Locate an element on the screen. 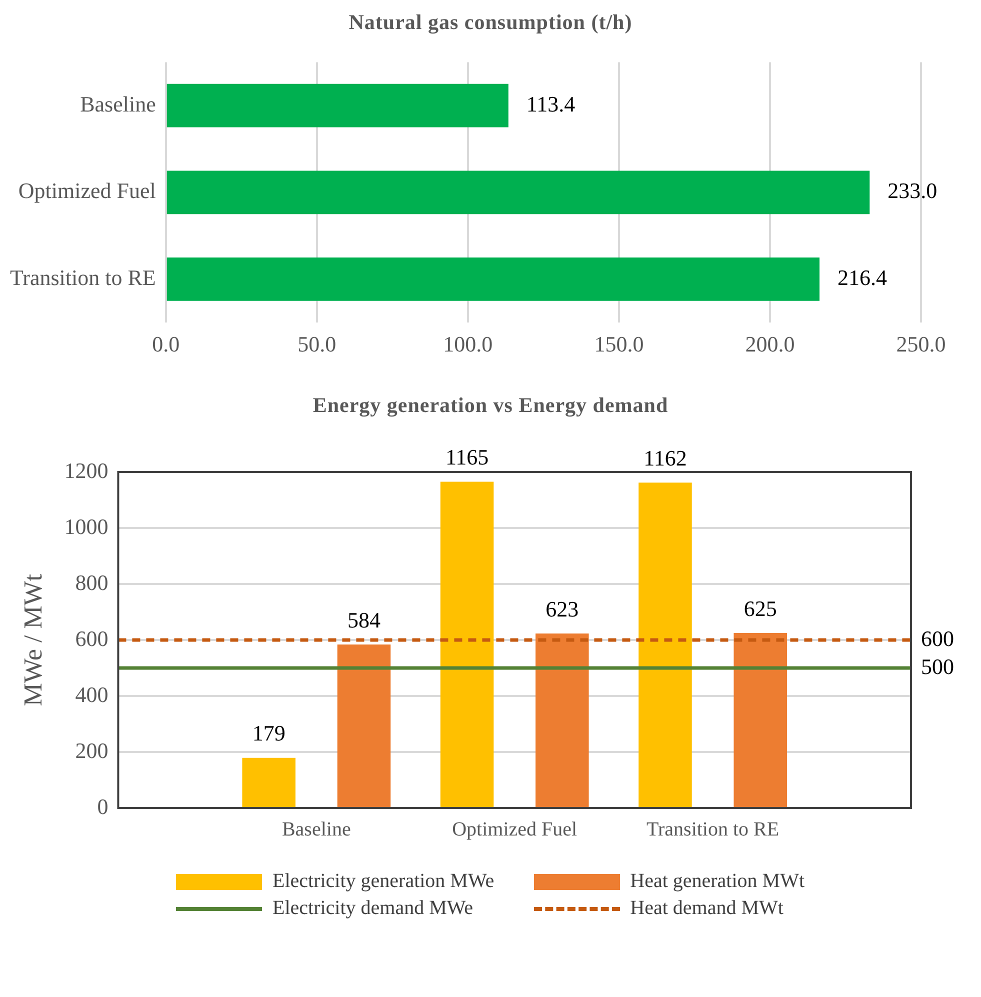  data-label: 179 is located at coordinates (269, 733).